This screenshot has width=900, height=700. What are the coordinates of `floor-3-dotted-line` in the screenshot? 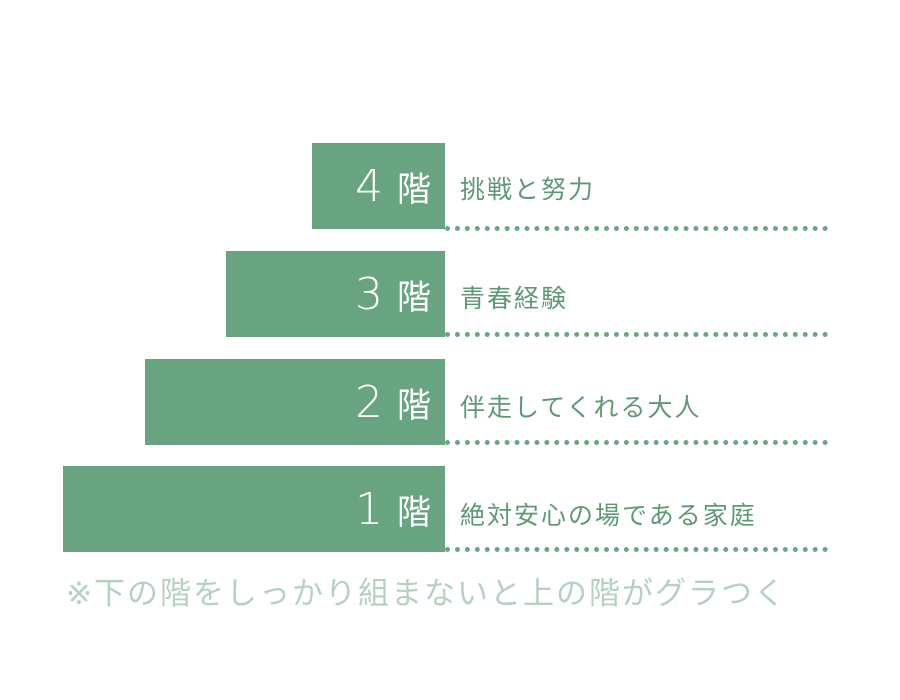 It's located at (636, 334).